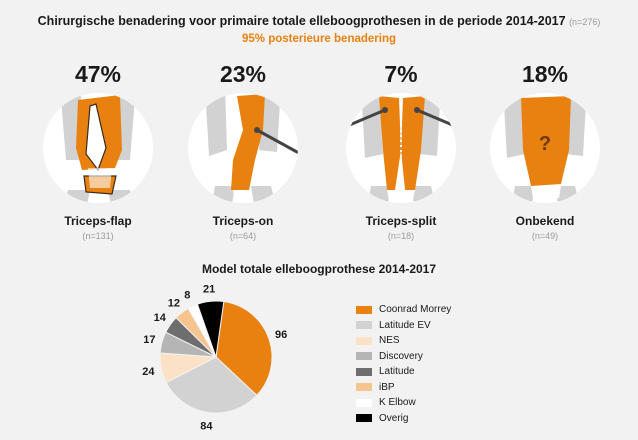  What do you see at coordinates (401, 236) in the screenshot?
I see `approach-count: (n=18)` at bounding box center [401, 236].